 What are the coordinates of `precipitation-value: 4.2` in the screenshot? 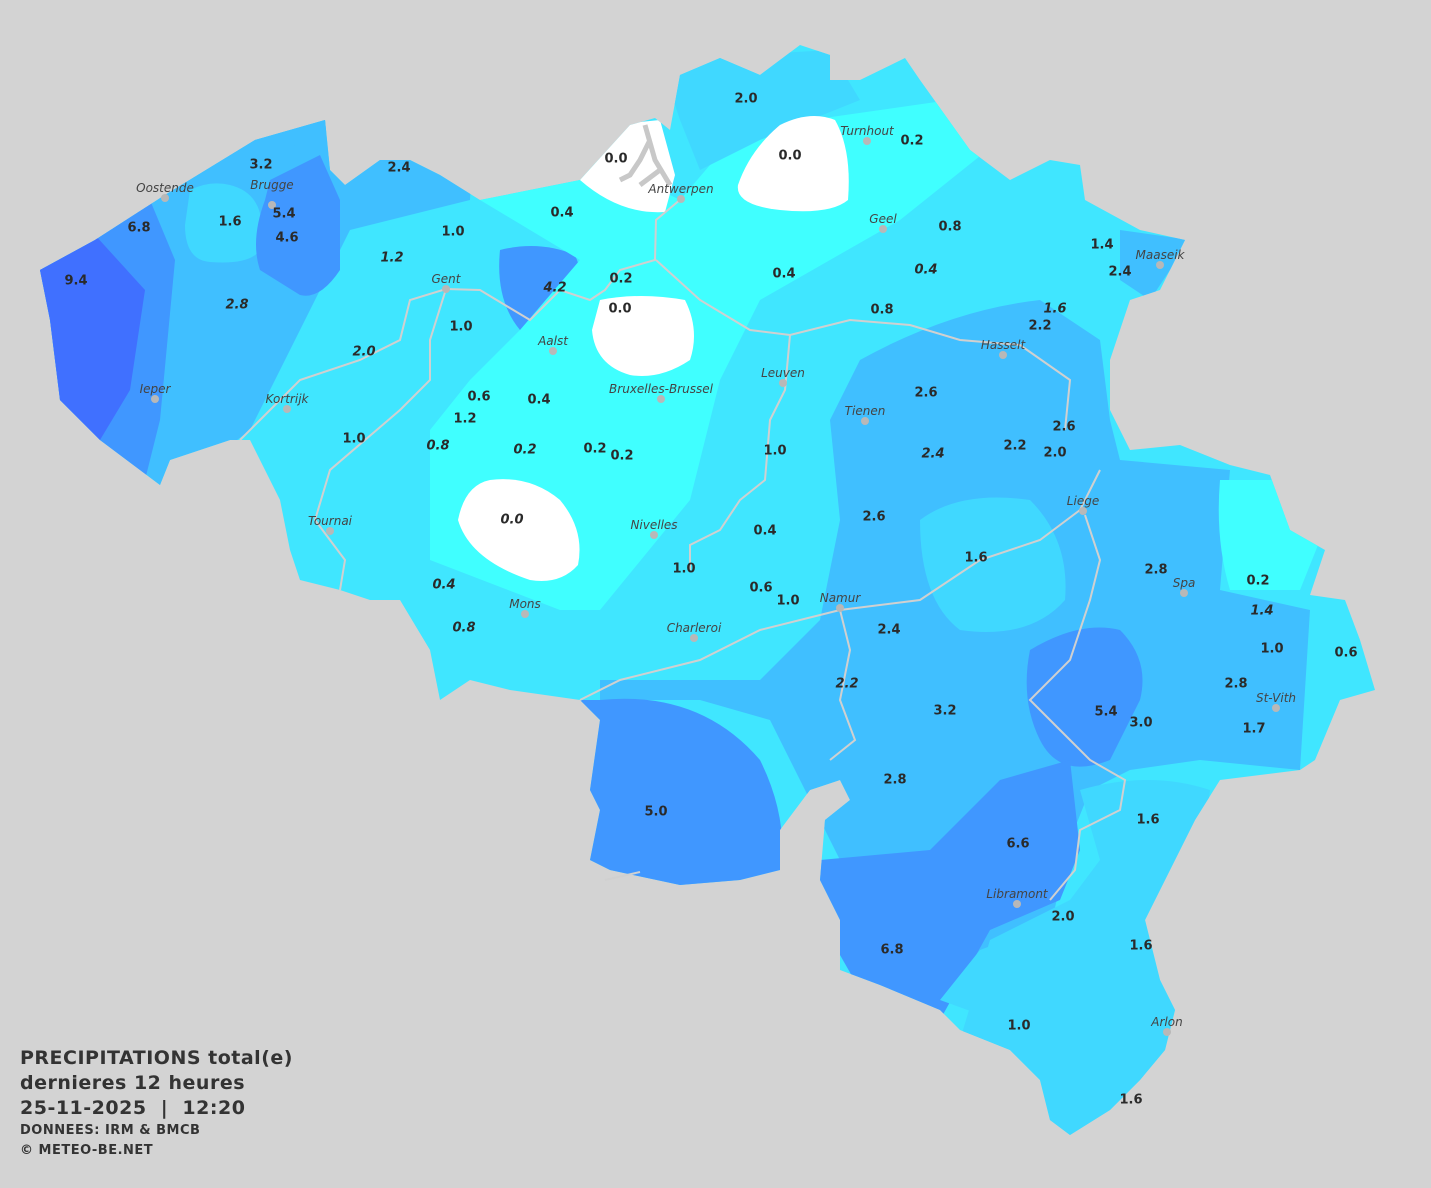 It's located at (555, 288).